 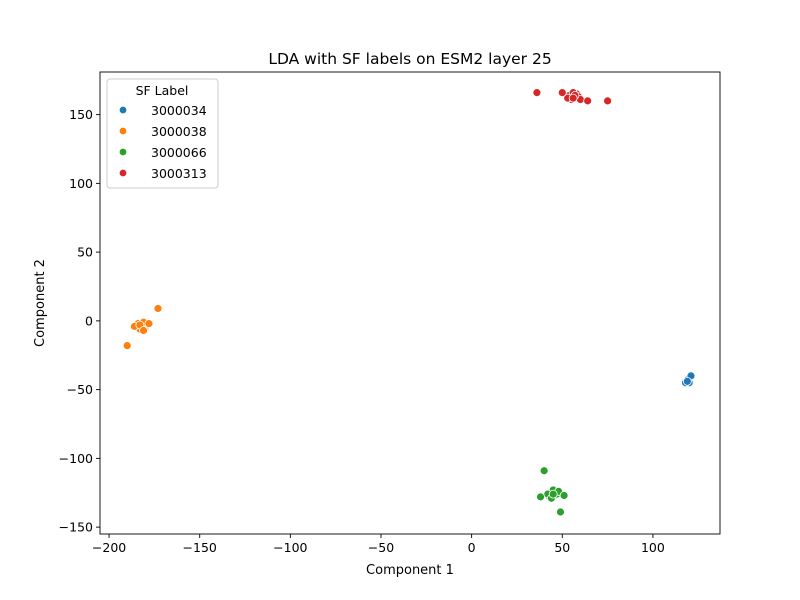 I want to click on legend-items: 3000034 3000038 3000066 3000313, so click(x=162, y=142).